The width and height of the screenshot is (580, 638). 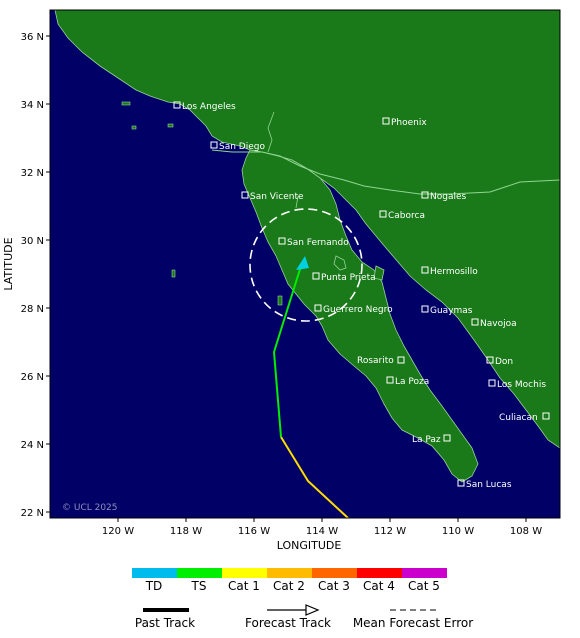 What do you see at coordinates (90, 508) in the screenshot?
I see `copyright-text: © UCL 2025` at bounding box center [90, 508].